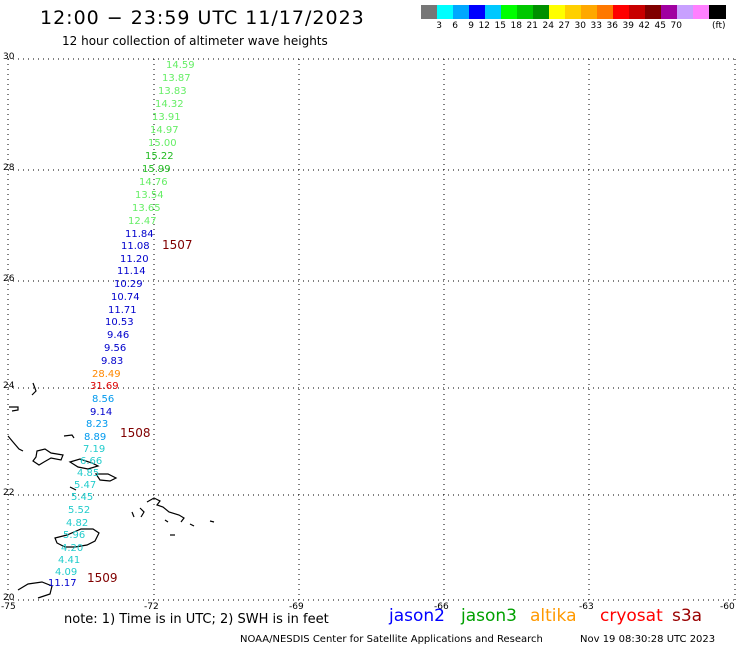 This screenshot has height=650, width=740. What do you see at coordinates (115, 348) in the screenshot?
I see `wave-height-value: 9.56` at bounding box center [115, 348].